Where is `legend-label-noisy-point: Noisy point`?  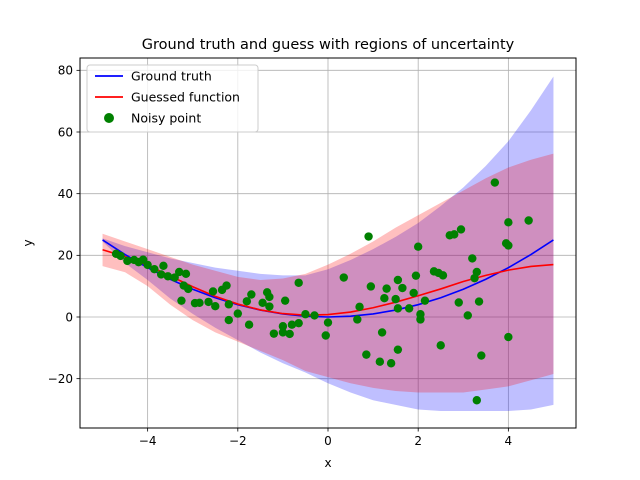 legend-label-noisy-point: Noisy point is located at coordinates (166, 118).